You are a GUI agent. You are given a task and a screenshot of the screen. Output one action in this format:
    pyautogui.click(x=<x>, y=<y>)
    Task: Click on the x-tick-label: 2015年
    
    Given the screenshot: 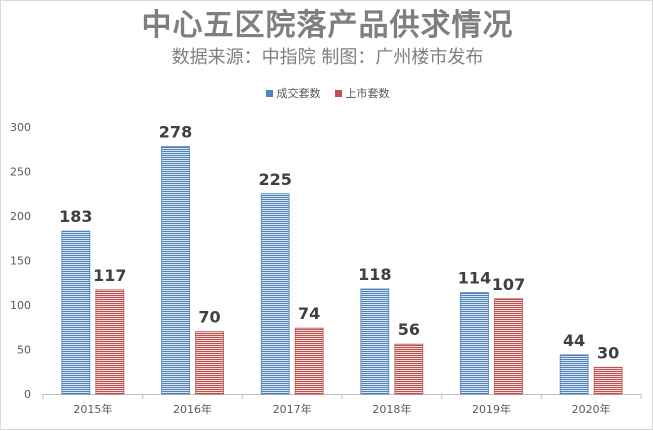 What is the action you would take?
    pyautogui.click(x=92, y=409)
    